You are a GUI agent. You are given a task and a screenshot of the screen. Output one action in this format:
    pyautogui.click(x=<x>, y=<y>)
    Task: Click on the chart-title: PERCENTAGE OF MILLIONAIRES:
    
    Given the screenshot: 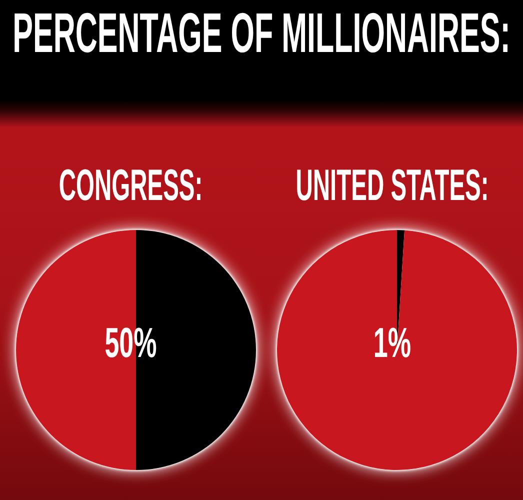 What is the action you would take?
    pyautogui.click(x=261, y=32)
    